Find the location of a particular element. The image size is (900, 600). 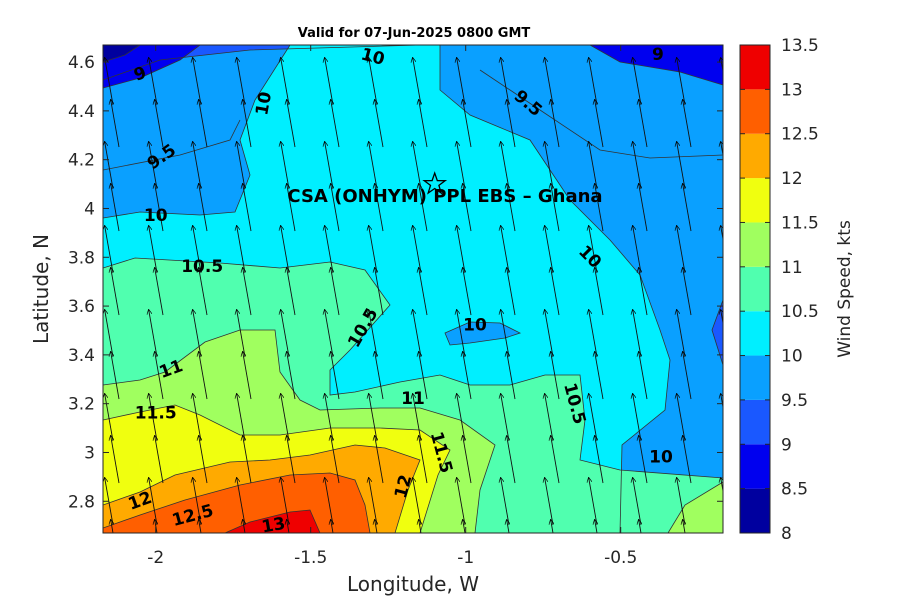

y-tick-label: 3.2 is located at coordinates (81, 405).